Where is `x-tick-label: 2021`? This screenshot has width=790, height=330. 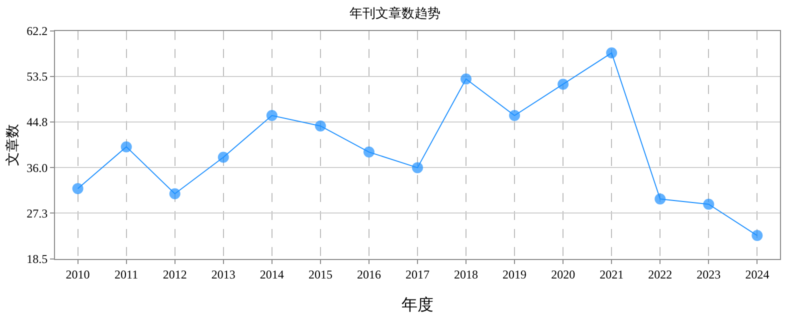 x-tick-label: 2021 is located at coordinates (612, 274).